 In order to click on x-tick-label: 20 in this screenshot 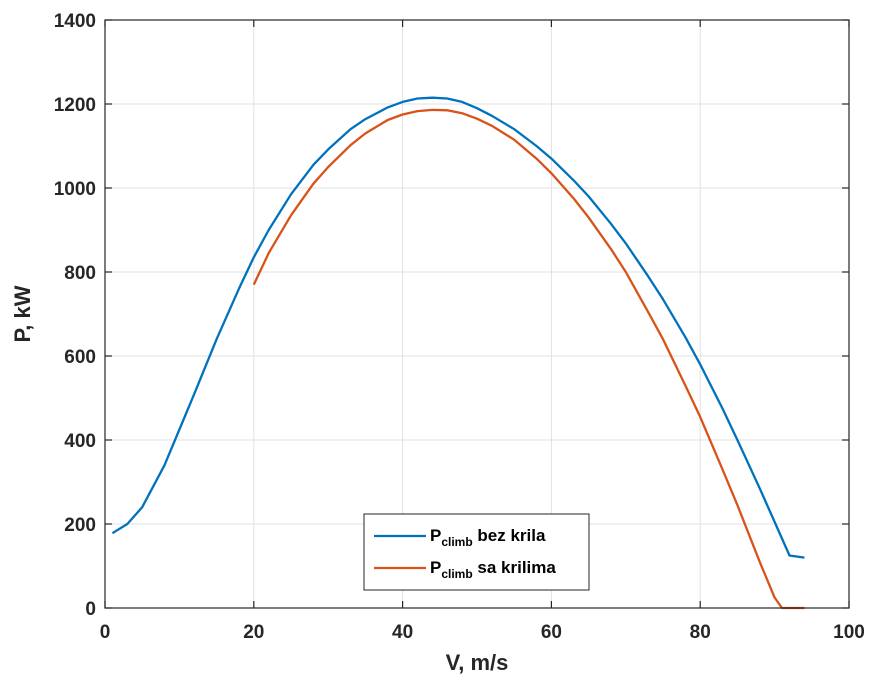, I will do `click(253, 632)`.